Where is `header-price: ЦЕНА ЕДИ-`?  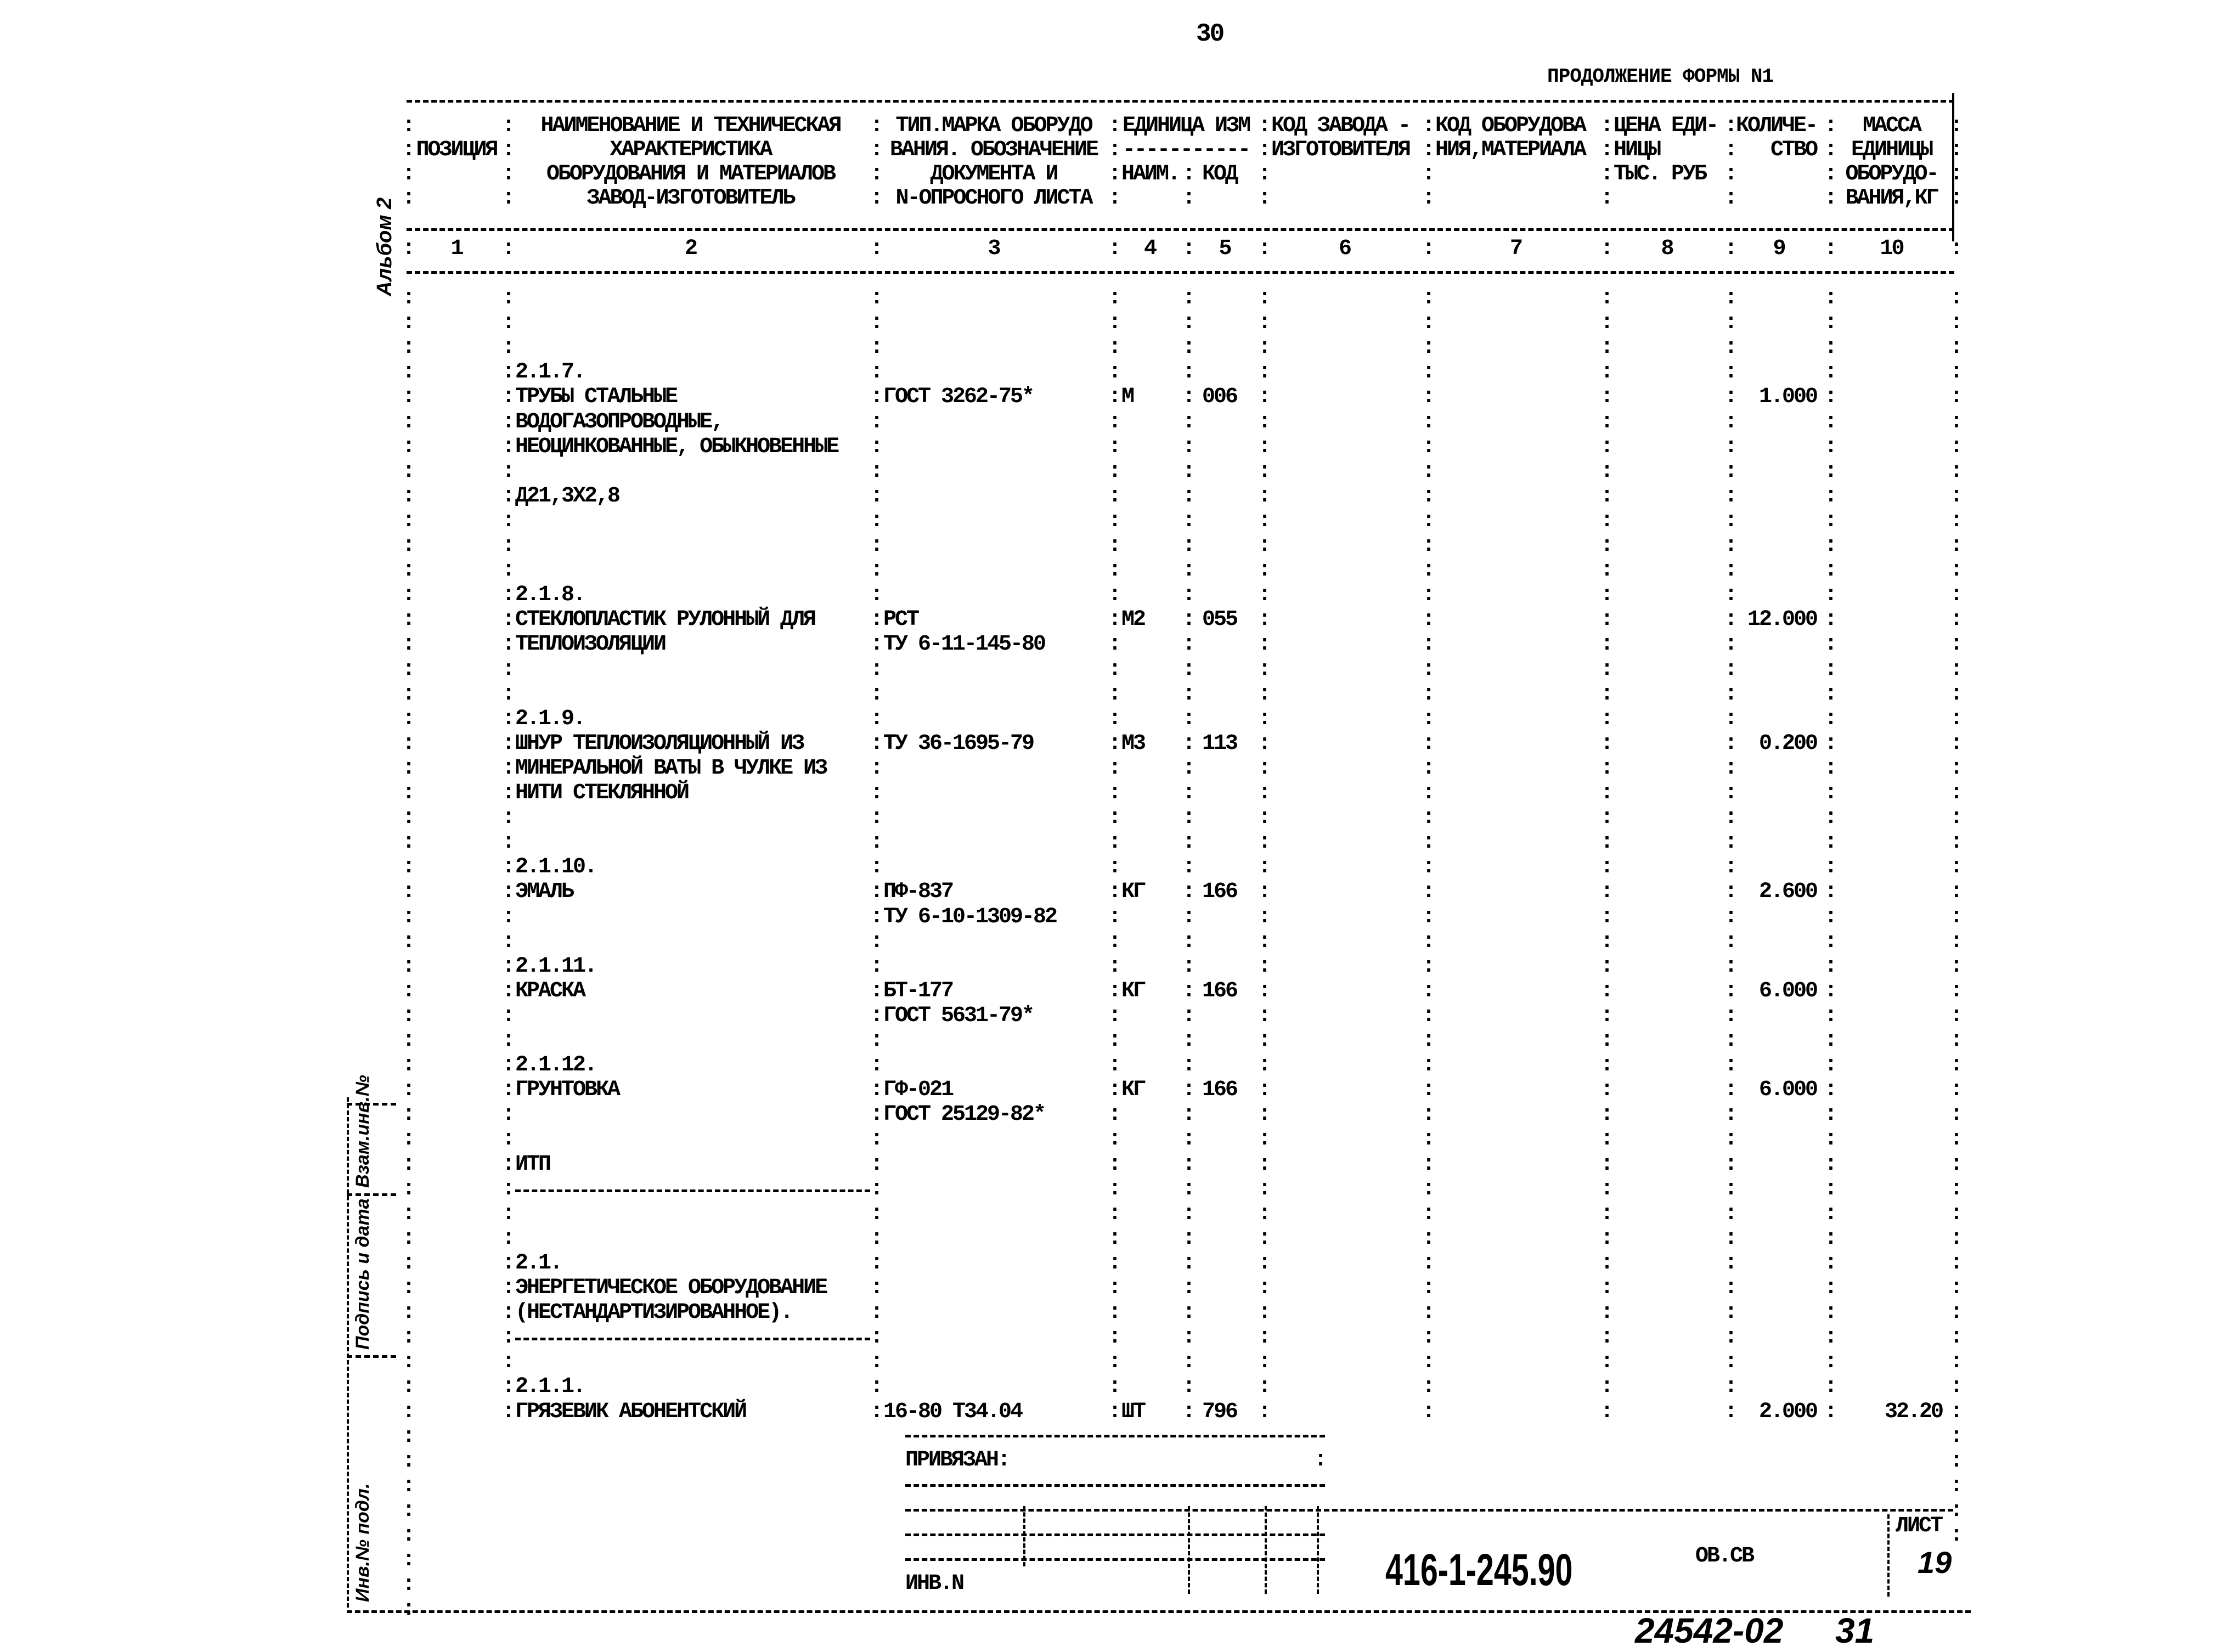
header-price: ЦЕНА ЕДИ- is located at coordinates (1666, 126).